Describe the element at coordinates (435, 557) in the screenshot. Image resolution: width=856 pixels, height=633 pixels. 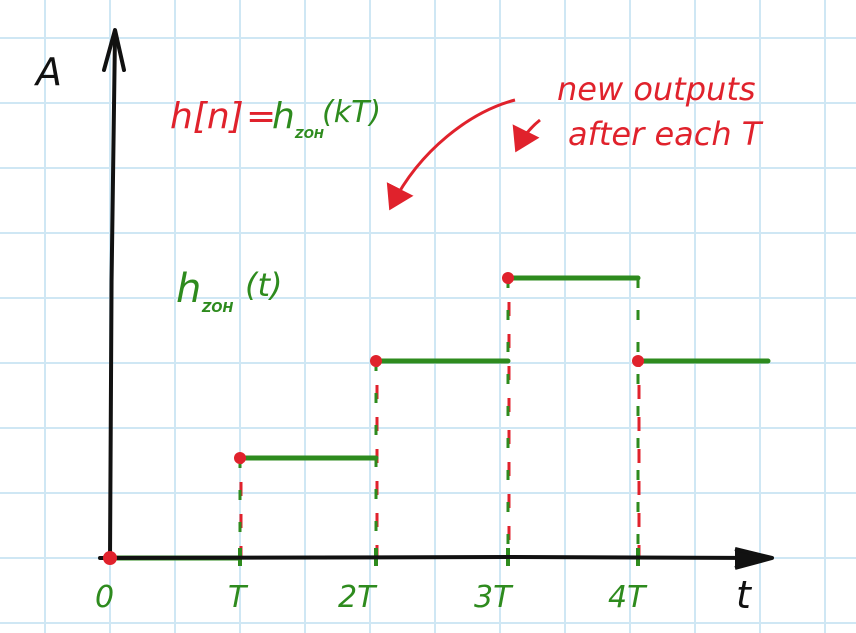
I see `x-axis` at that location.